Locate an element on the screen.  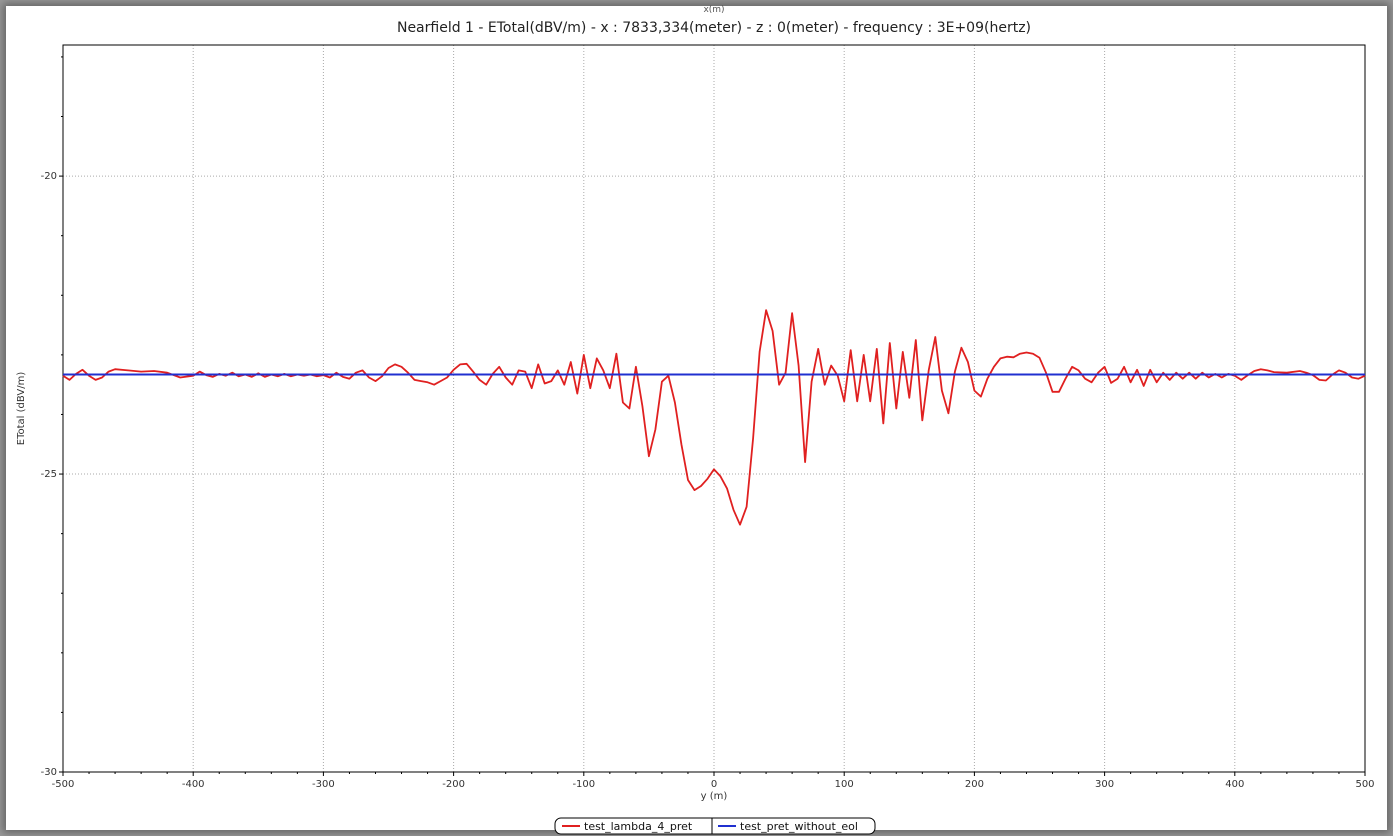
x-axis-label: y (m) is located at coordinates (714, 796).